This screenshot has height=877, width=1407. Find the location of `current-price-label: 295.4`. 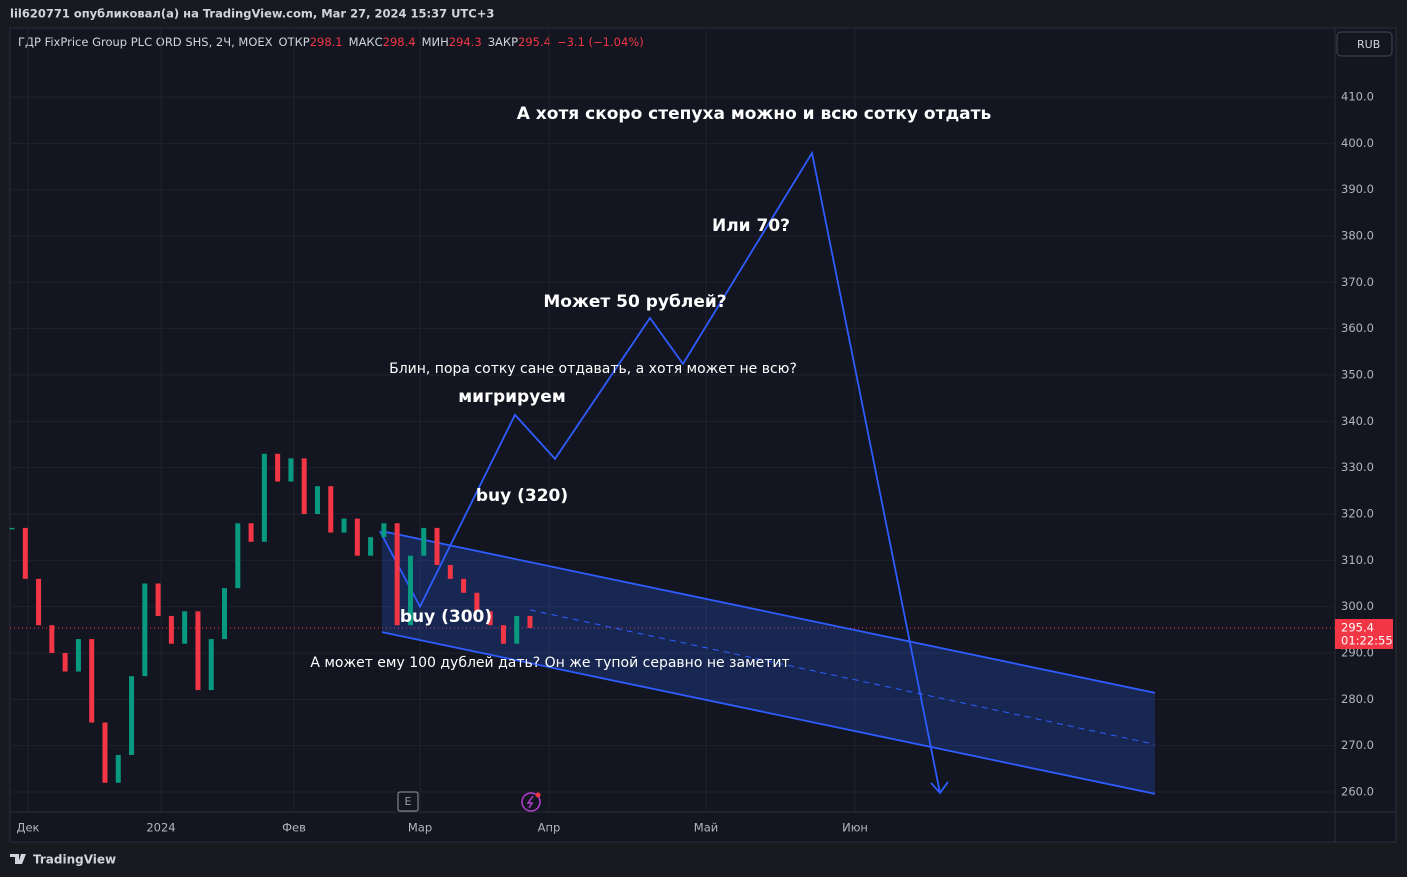

current-price-label: 295.4 is located at coordinates (1357, 627).